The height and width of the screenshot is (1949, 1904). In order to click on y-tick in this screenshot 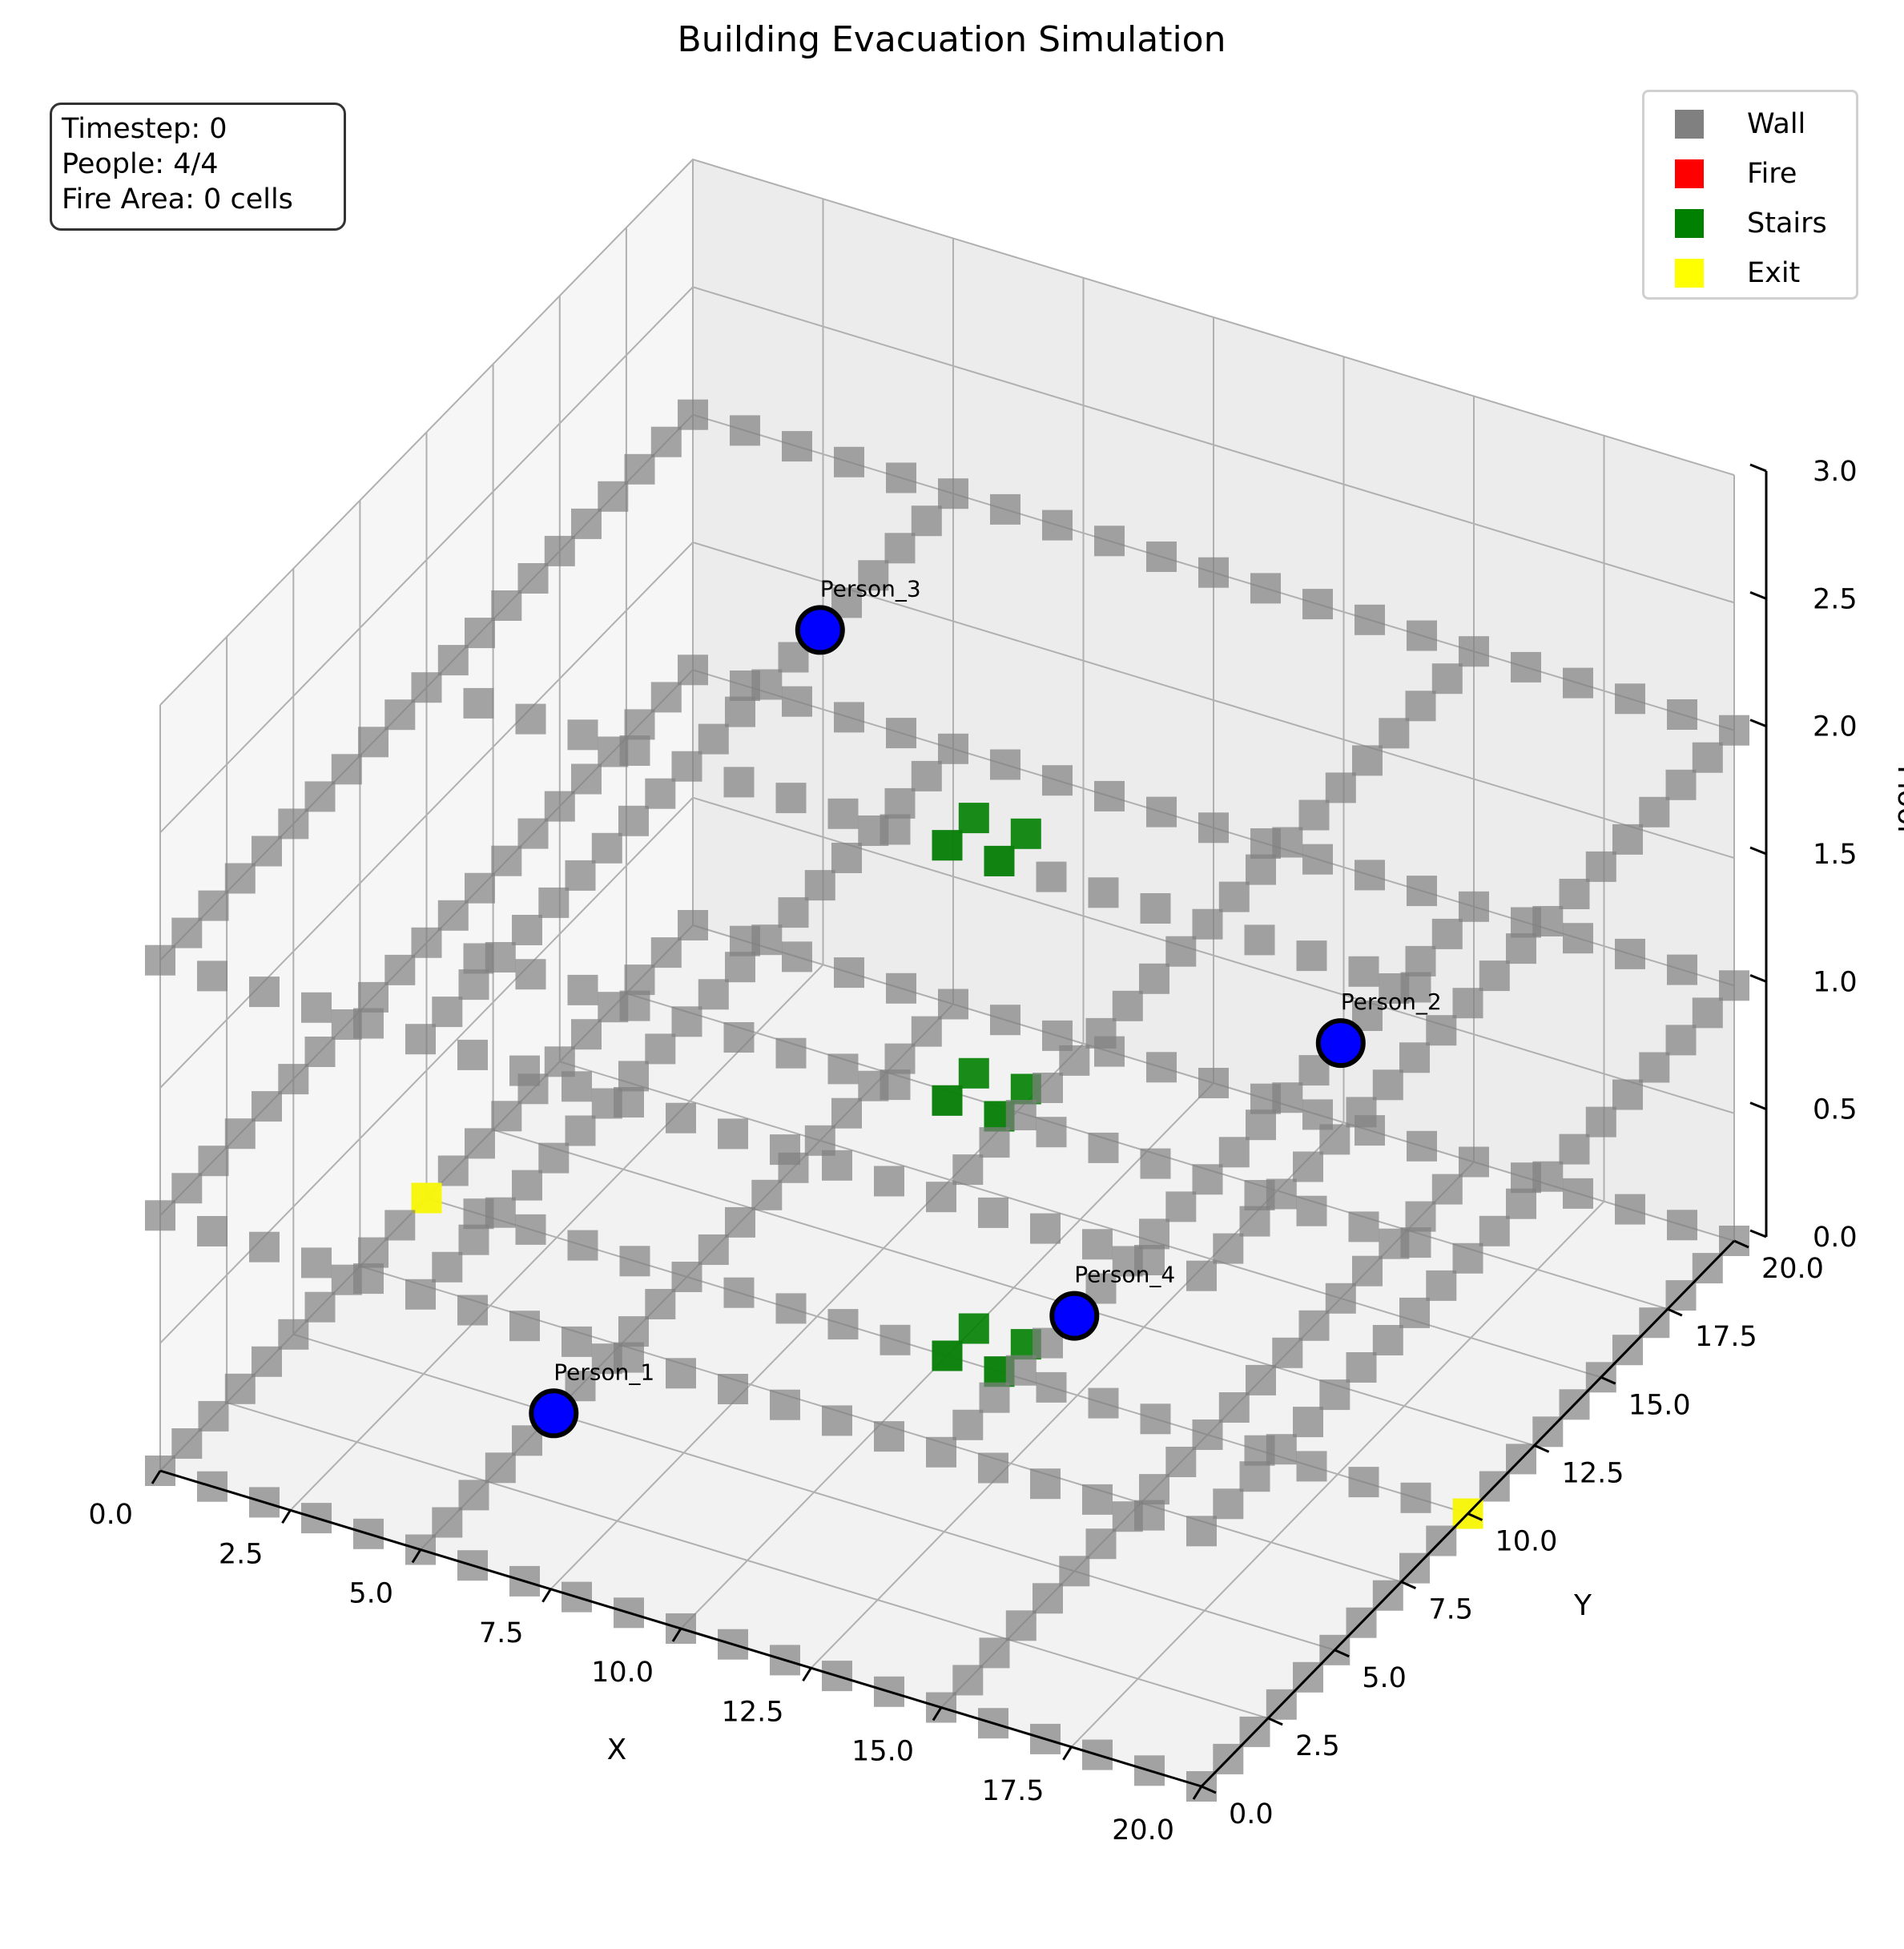, I will do `click(1342, 1653)`.